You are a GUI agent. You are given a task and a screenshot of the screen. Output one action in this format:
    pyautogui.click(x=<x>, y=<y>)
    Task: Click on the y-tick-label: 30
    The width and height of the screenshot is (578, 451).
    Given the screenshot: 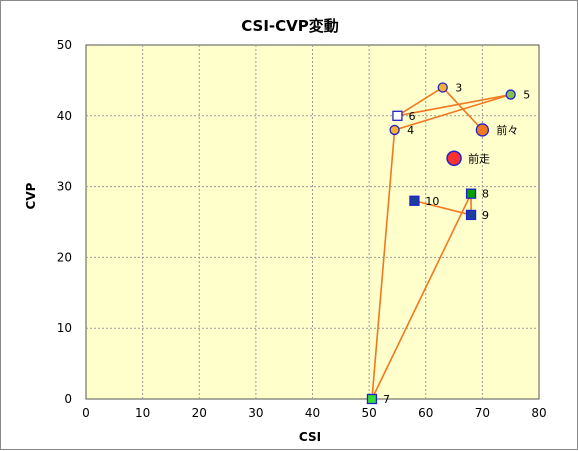 What is the action you would take?
    pyautogui.click(x=64, y=187)
    